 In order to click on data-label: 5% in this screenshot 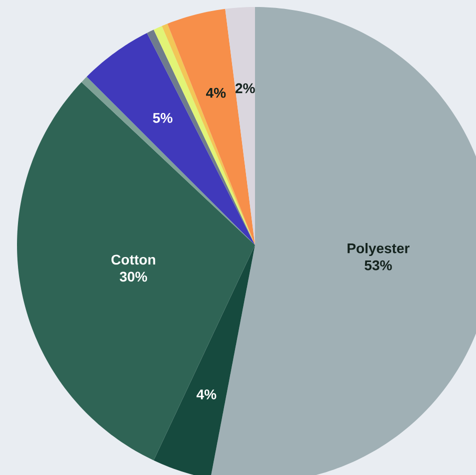, I will do `click(162, 117)`.